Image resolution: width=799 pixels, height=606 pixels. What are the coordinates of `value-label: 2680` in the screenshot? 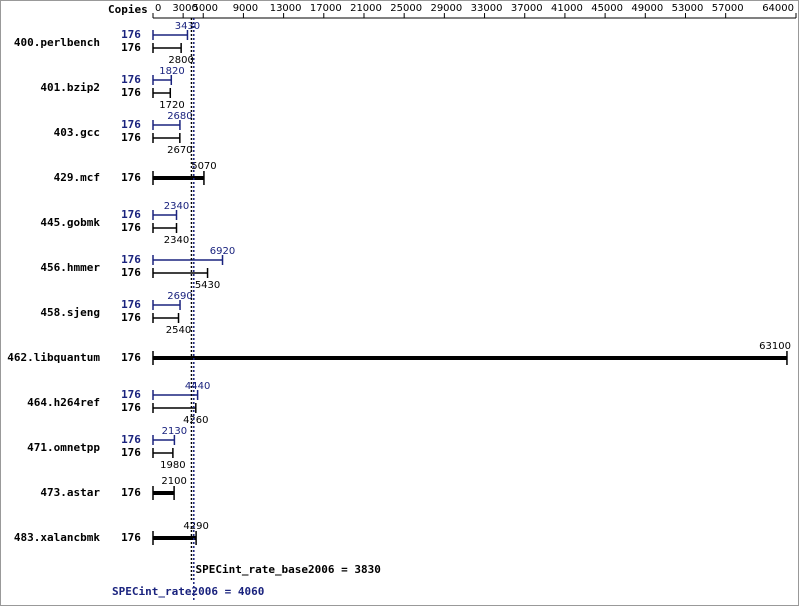 It's located at (179, 116).